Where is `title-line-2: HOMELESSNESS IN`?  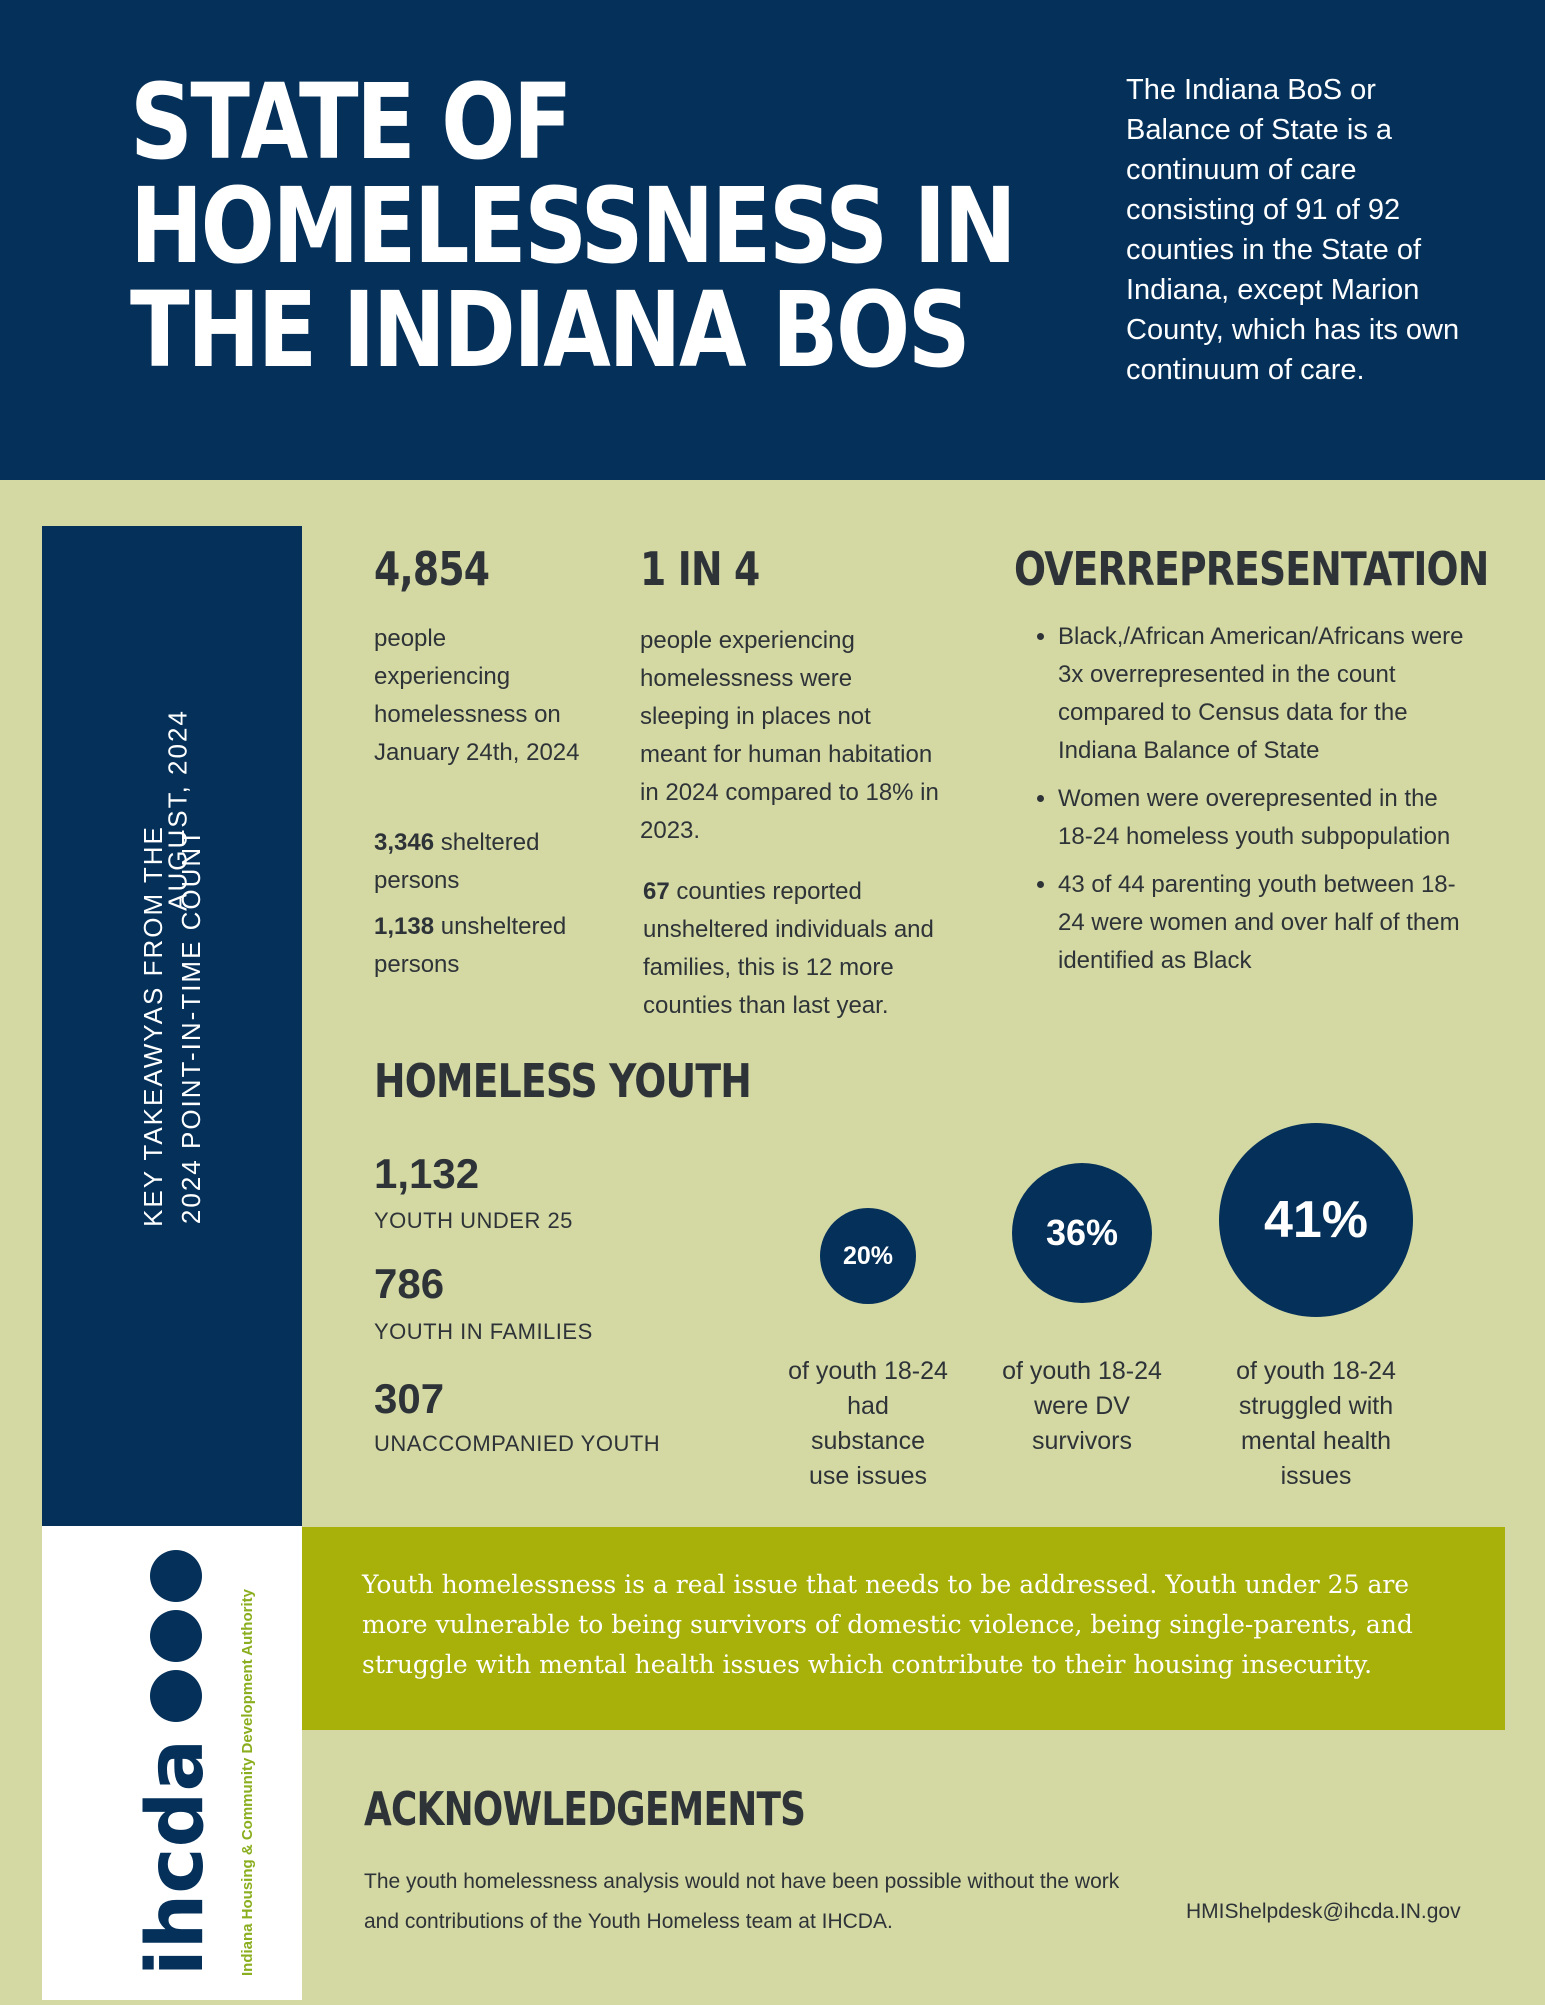 title-line-2: HOMELESSNESS IN is located at coordinates (573, 226).